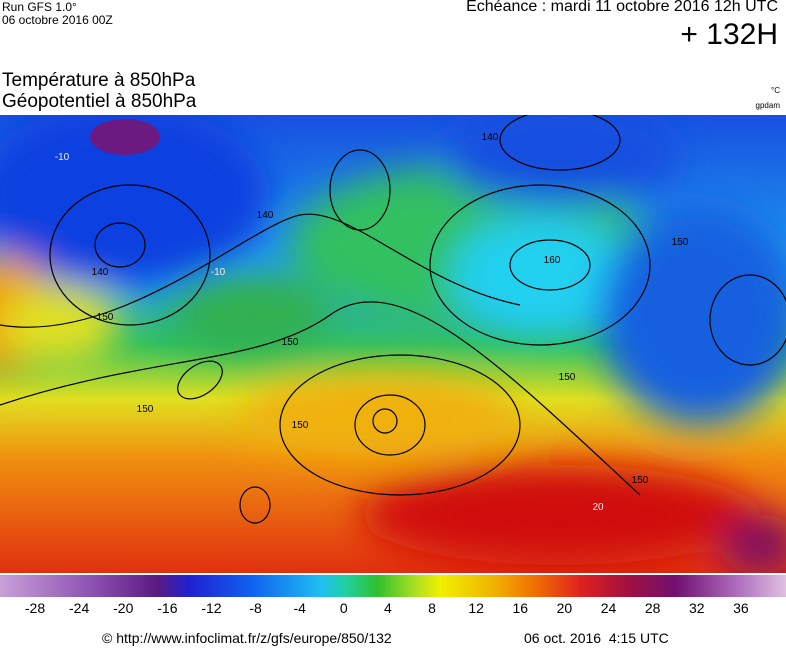  Describe the element at coordinates (167, 608) in the screenshot. I see `scale-tick-label: -16` at that location.